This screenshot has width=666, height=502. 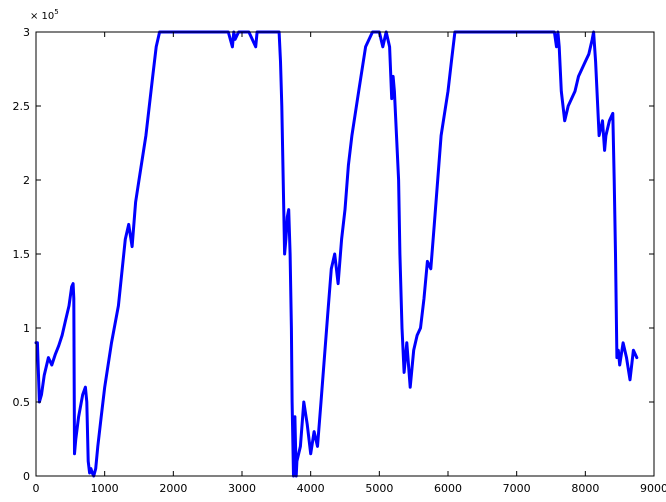 What do you see at coordinates (26, 32) in the screenshot?
I see `y-tick-label-6: 3` at bounding box center [26, 32].